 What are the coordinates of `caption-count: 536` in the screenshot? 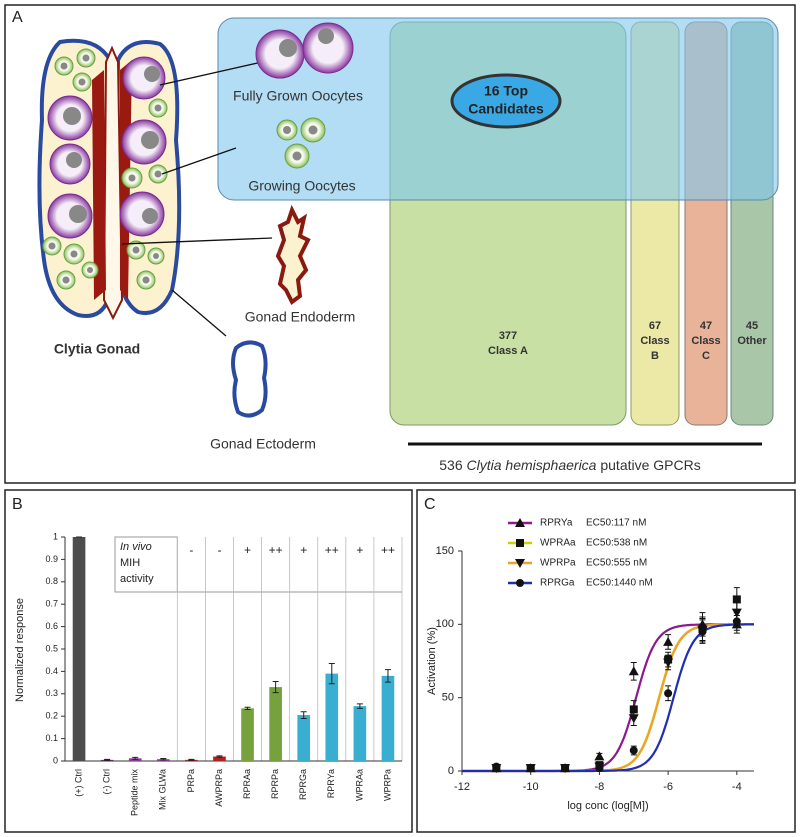 It's located at (451, 465).